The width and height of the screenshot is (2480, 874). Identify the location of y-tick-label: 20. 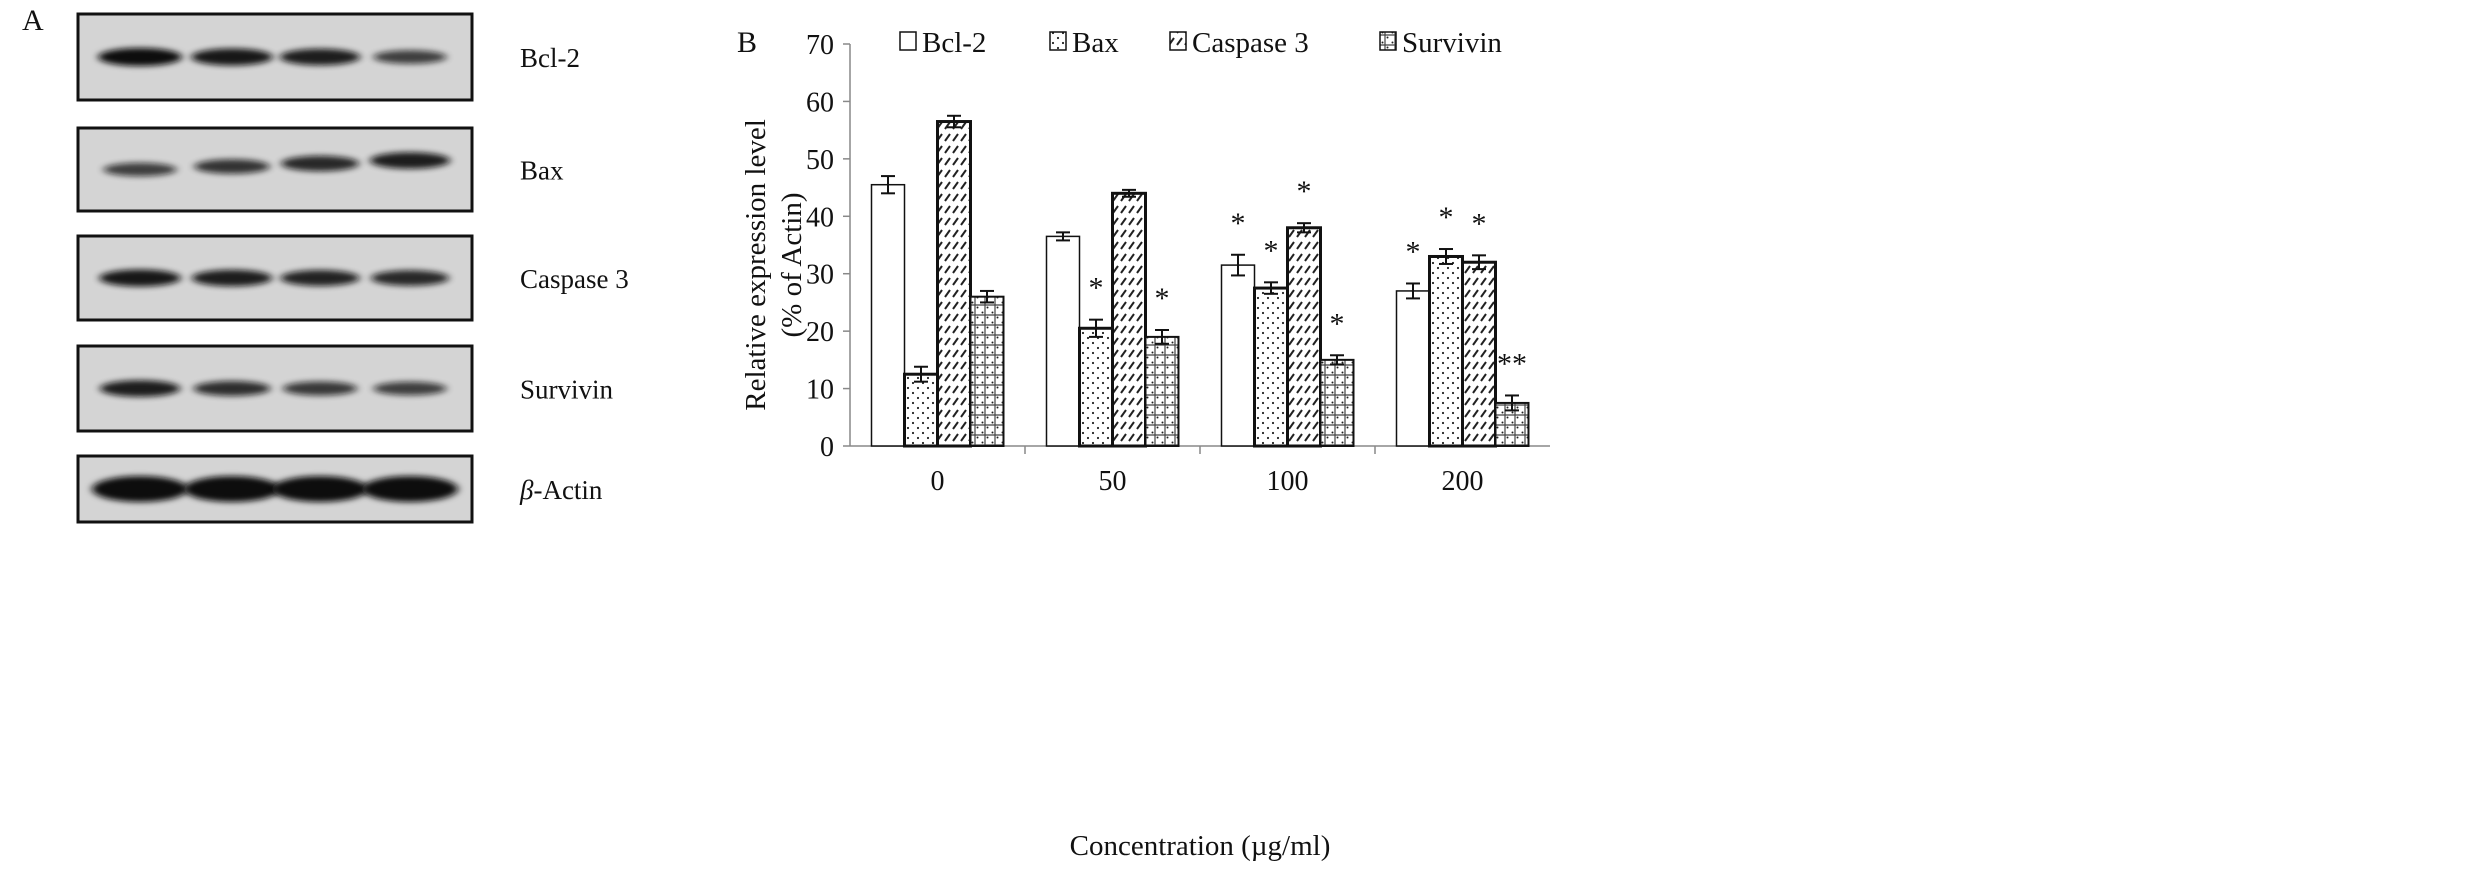
(820, 332).